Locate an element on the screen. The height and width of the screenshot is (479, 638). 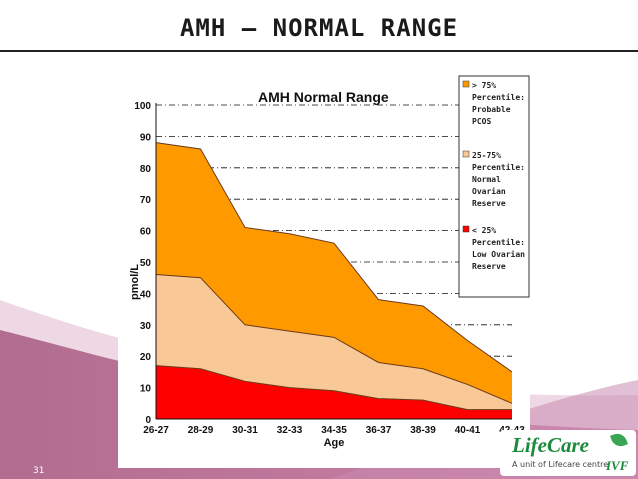
chart-title: AMH Normal Range is located at coordinates (323, 97).